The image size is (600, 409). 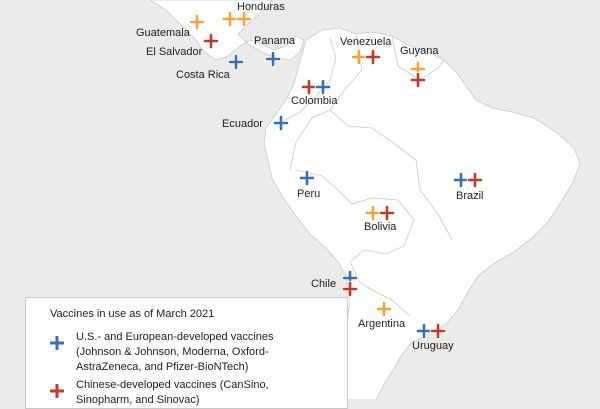 What do you see at coordinates (419, 51) in the screenshot?
I see `country-label-guyana: Guyana` at bounding box center [419, 51].